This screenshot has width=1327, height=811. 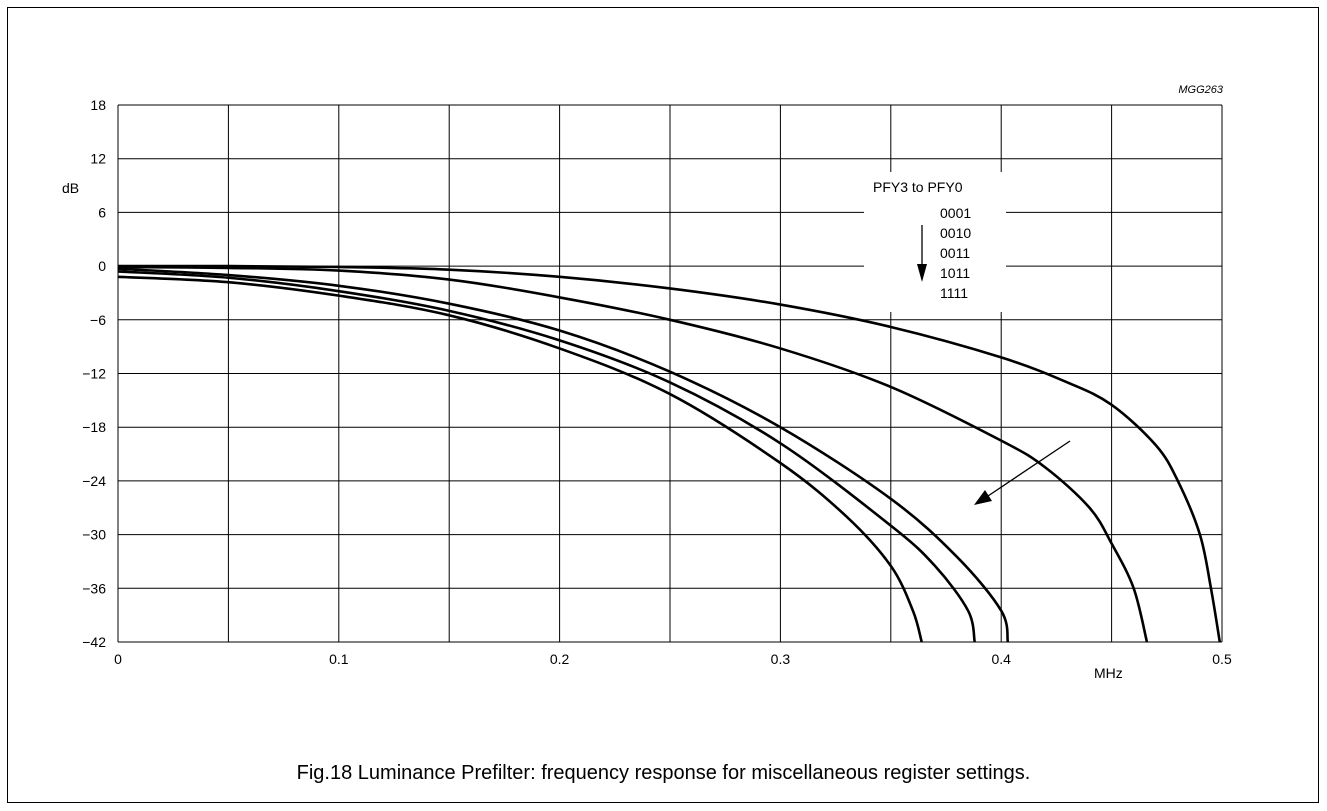 I want to click on x-tick-label: 0, so click(x=118, y=659).